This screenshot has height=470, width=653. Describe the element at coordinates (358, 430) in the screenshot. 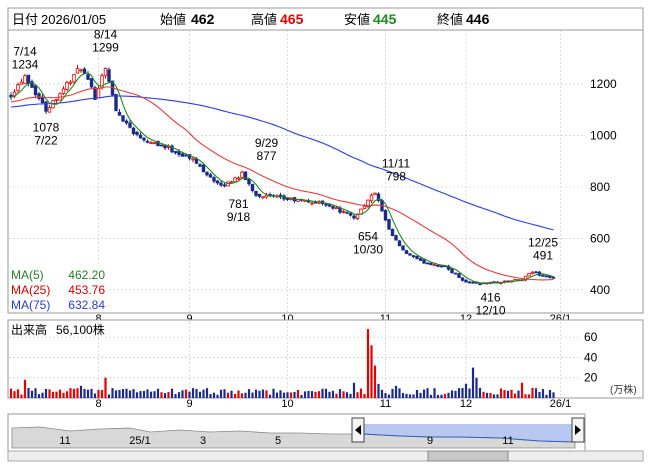

I see `navigator-left-handle` at that location.